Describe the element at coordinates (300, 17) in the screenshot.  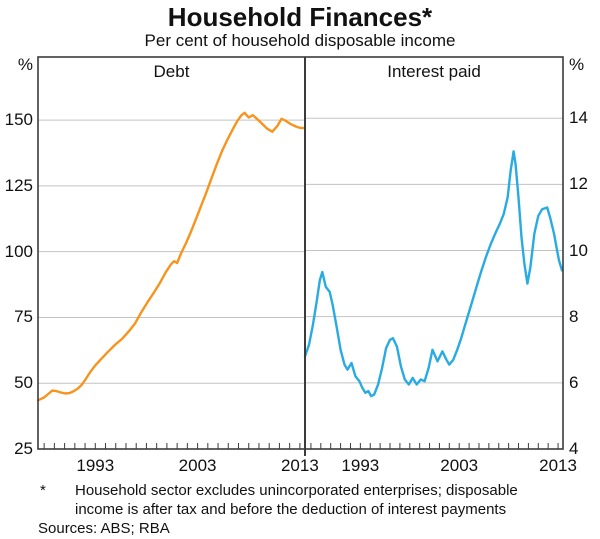
I see `chart-title: Household Finances*` at that location.